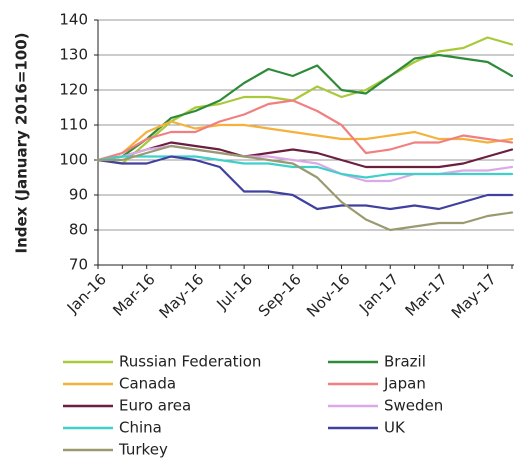  Describe the element at coordinates (474, 296) in the screenshot. I see `x-tick-label: May-17` at that location.